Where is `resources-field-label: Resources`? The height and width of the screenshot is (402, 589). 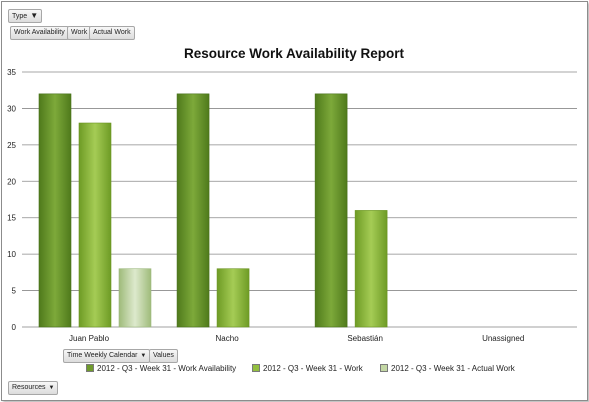 resources-field-label: Resources is located at coordinates (29, 387).